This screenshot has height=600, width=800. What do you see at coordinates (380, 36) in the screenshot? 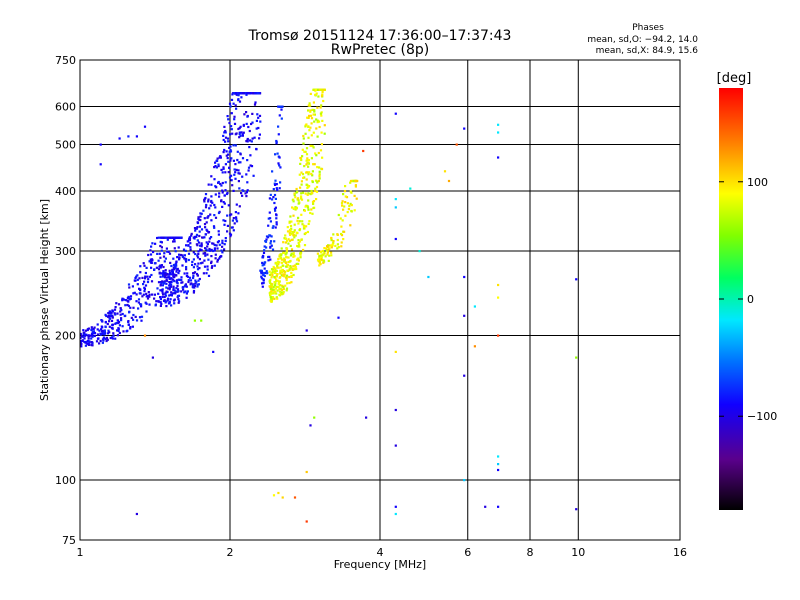
I see `chart-title: Tromsø 20151124 17:36:00–17:37:43` at bounding box center [380, 36].